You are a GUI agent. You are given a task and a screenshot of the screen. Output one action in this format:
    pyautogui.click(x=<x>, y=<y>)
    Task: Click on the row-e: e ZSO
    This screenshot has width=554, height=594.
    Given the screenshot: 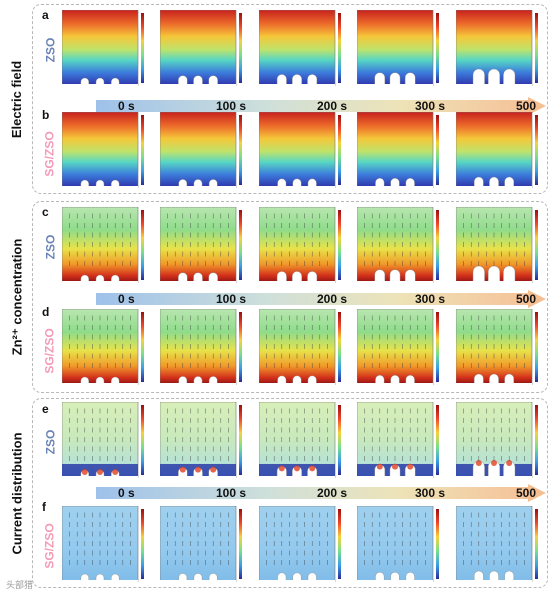 What is the action you would take?
    pyautogui.click(x=290, y=439)
    